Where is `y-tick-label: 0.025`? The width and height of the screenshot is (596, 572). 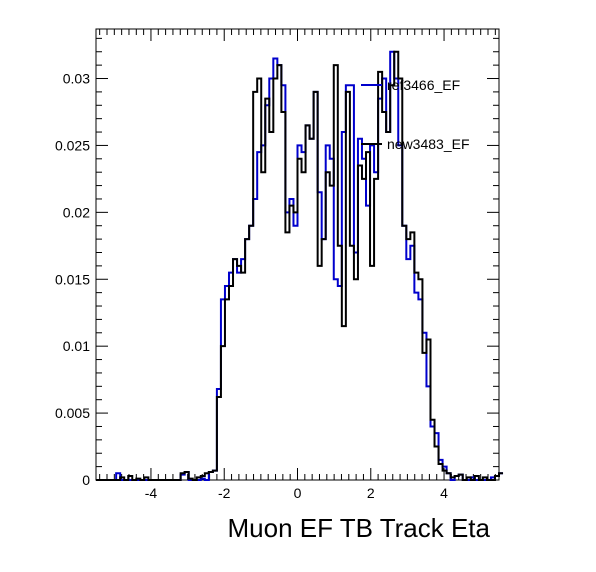 y-tick-label: 0.025 is located at coordinates (72, 145).